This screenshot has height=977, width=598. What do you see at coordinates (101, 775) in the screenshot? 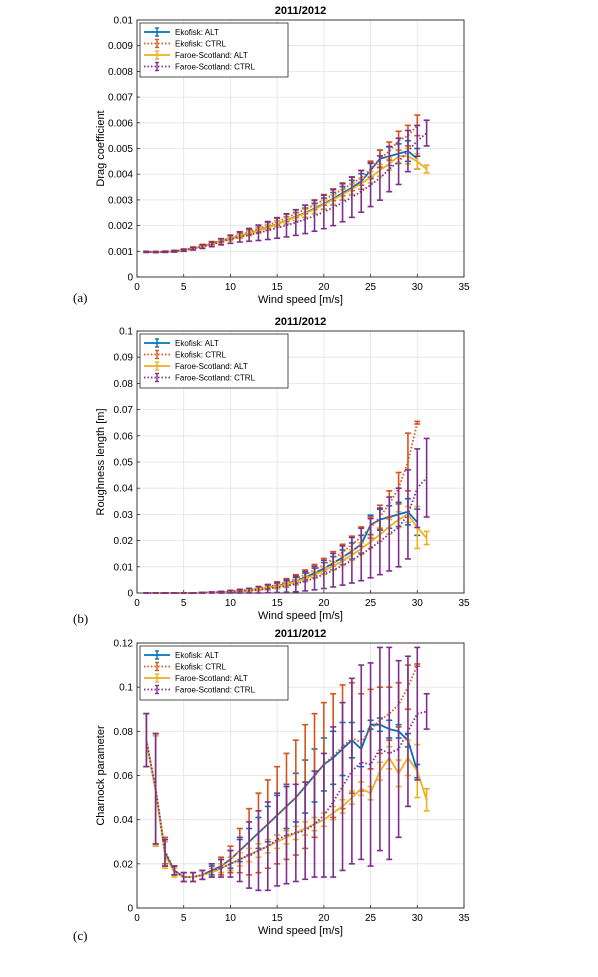
I see `y-axis-label: Charnock parameter` at bounding box center [101, 775].